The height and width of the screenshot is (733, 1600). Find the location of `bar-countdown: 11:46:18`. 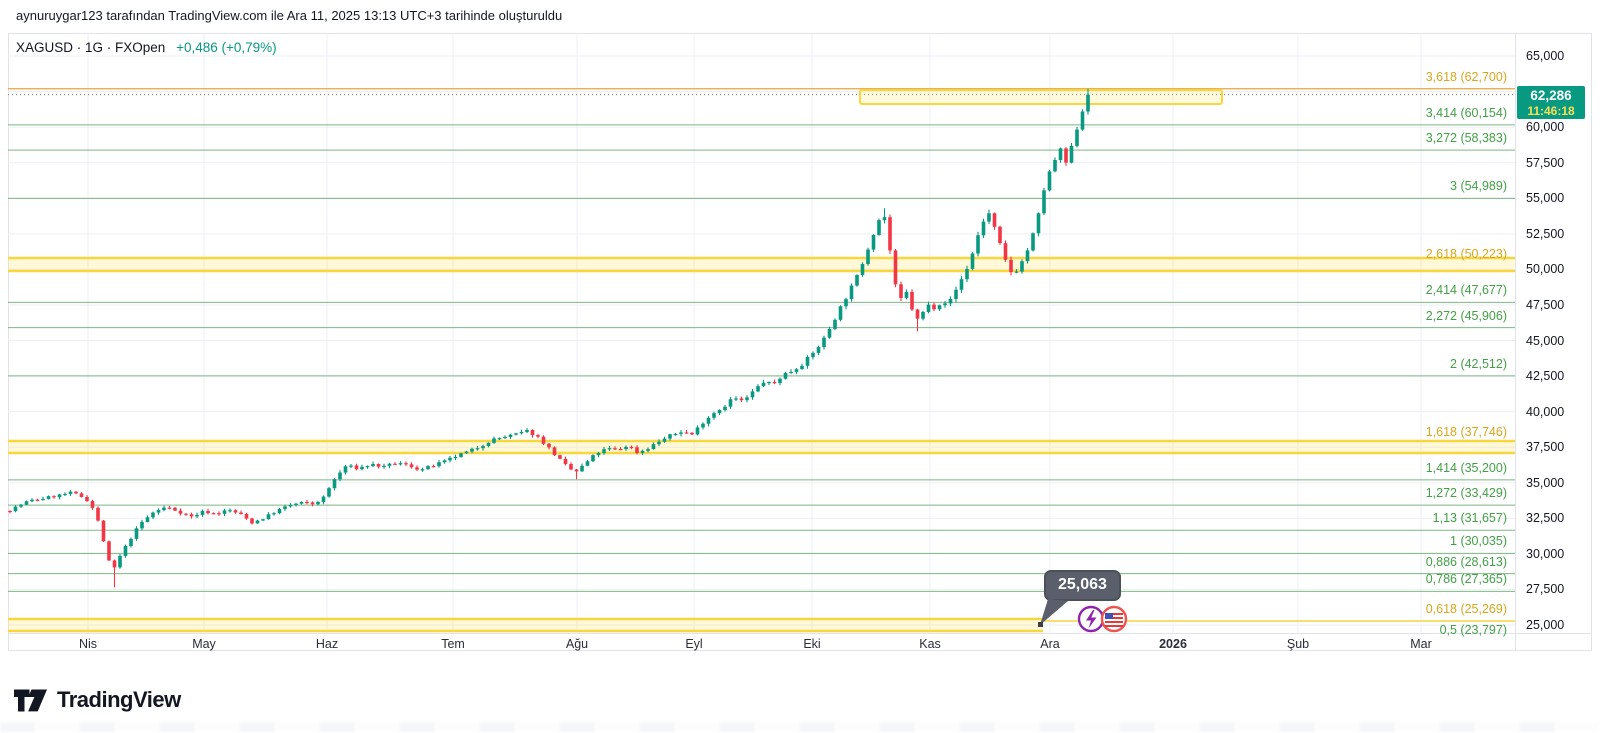

bar-countdown: 11:46:18 is located at coordinates (1551, 111).